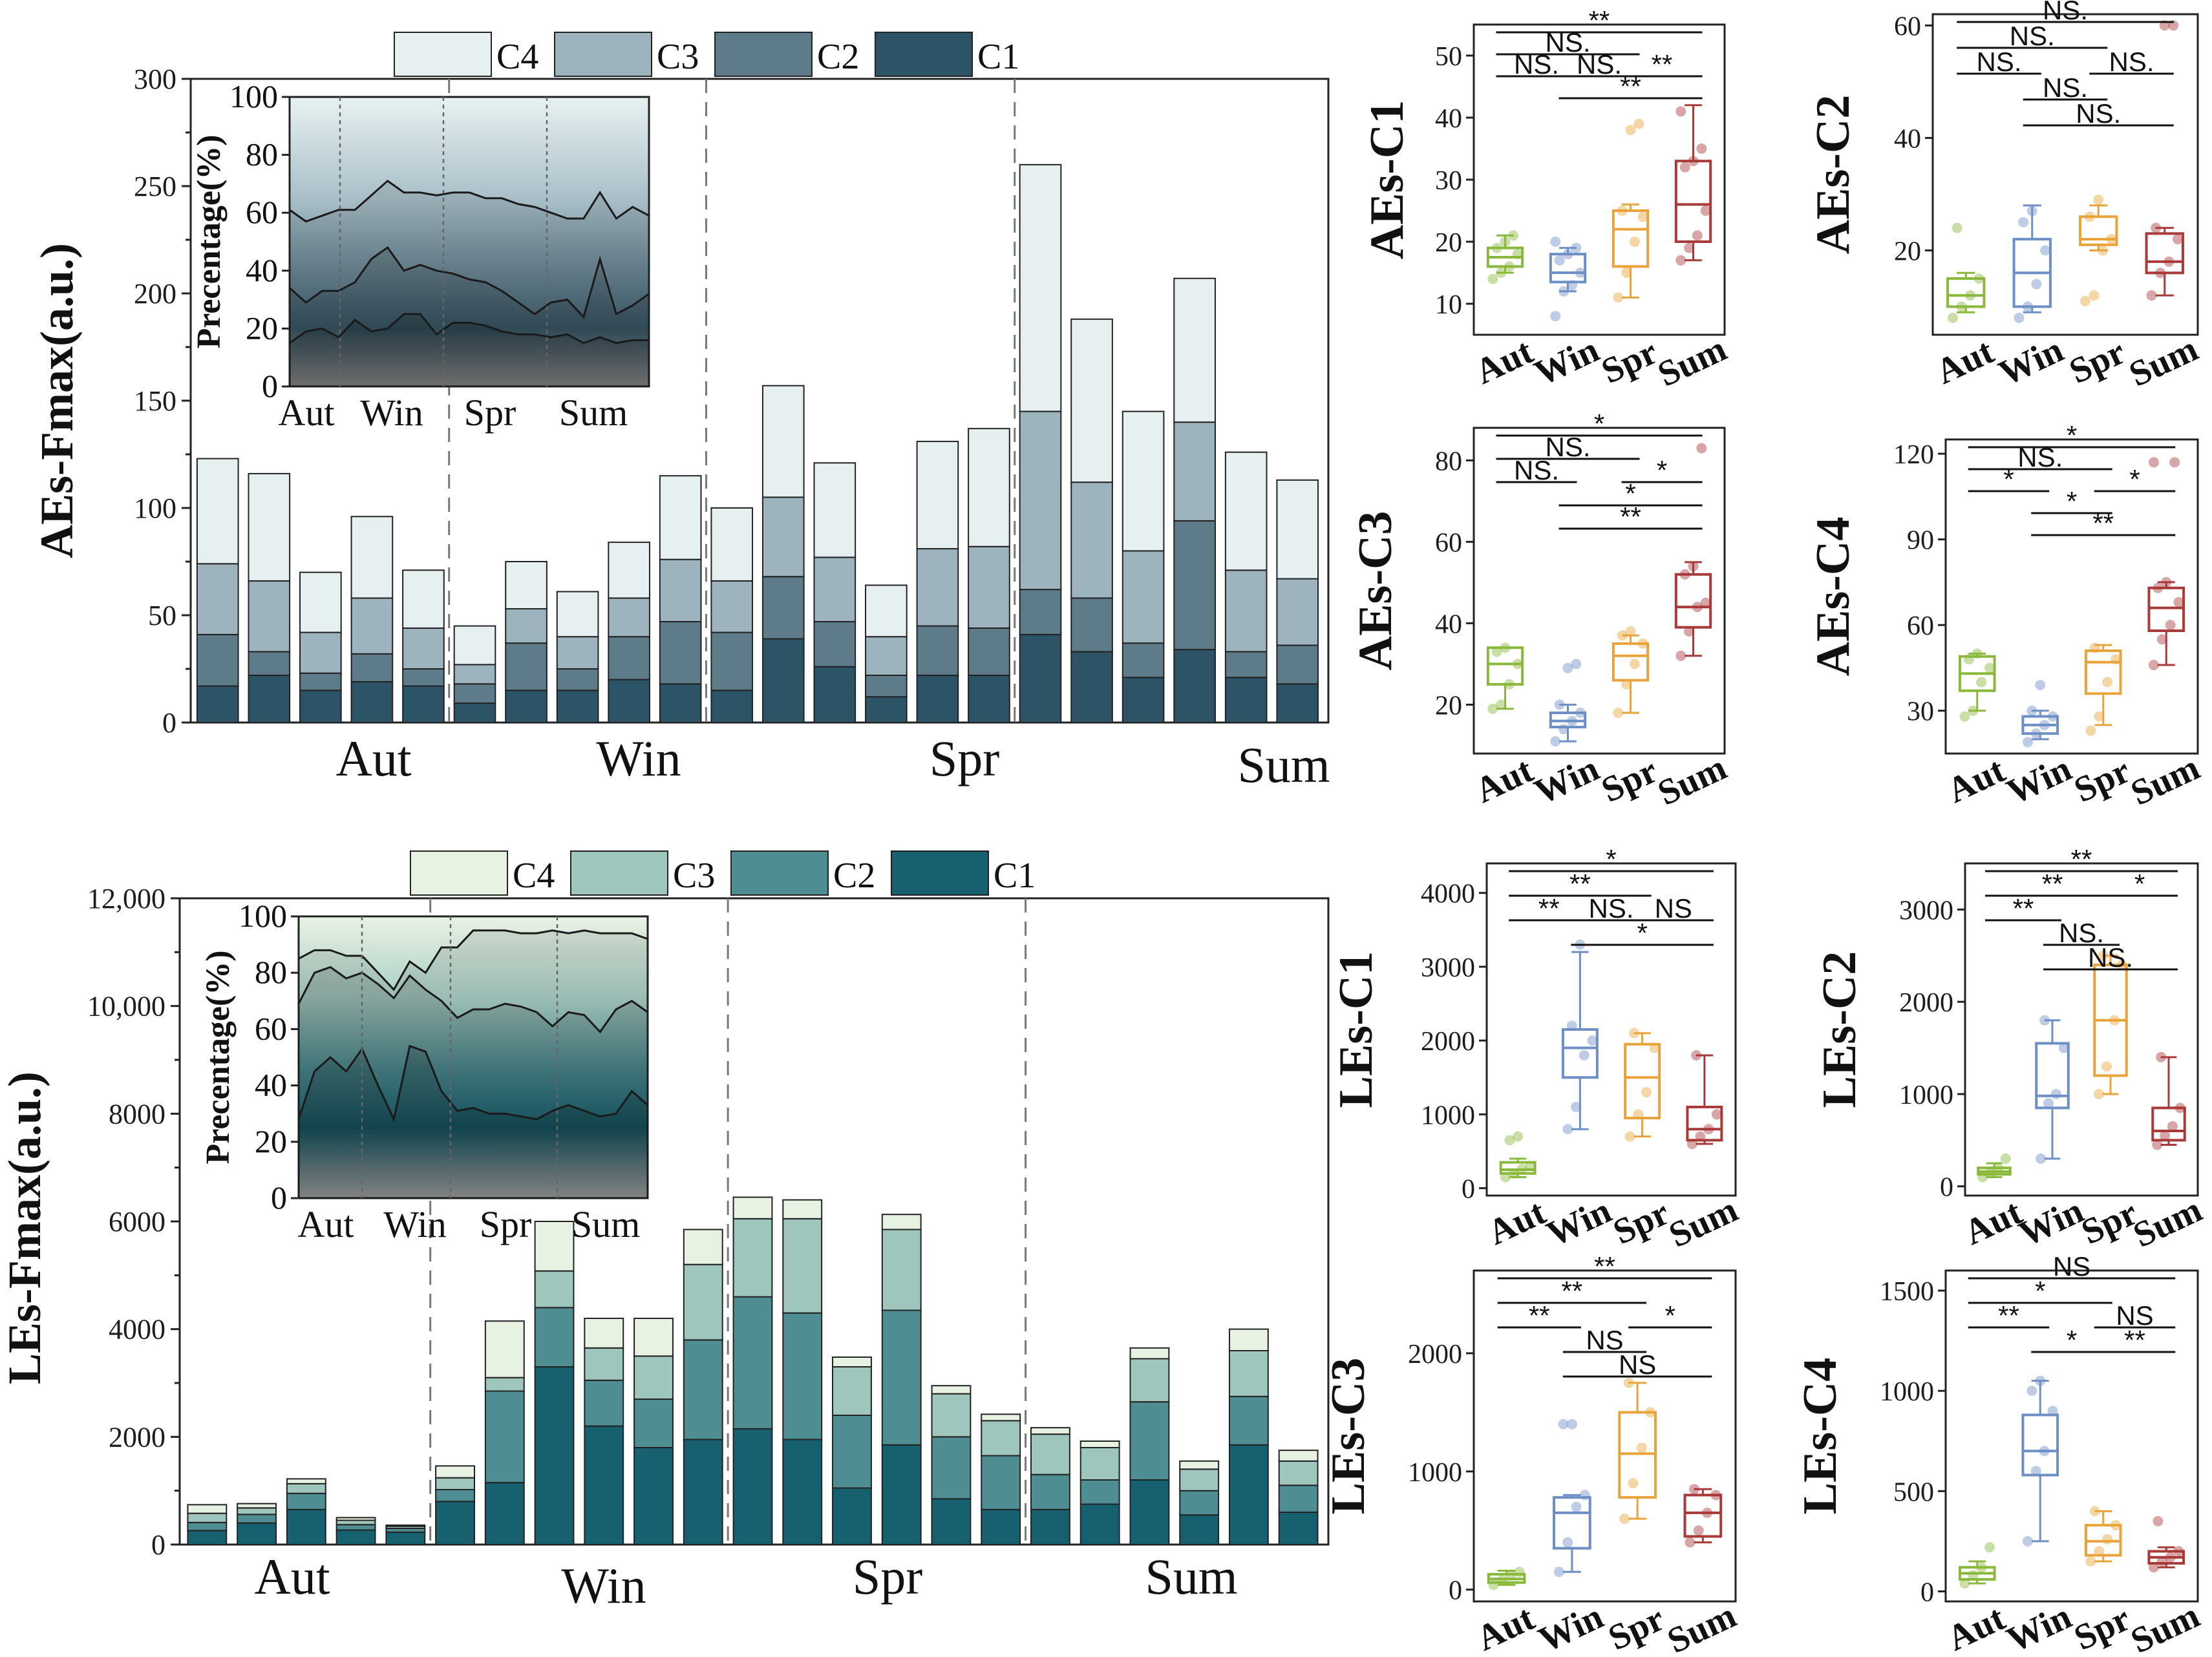 This screenshot has width=2212, height=1657. Describe the element at coordinates (1536, 64) in the screenshot. I see `aes-c1-sig-label: NS.` at that location.